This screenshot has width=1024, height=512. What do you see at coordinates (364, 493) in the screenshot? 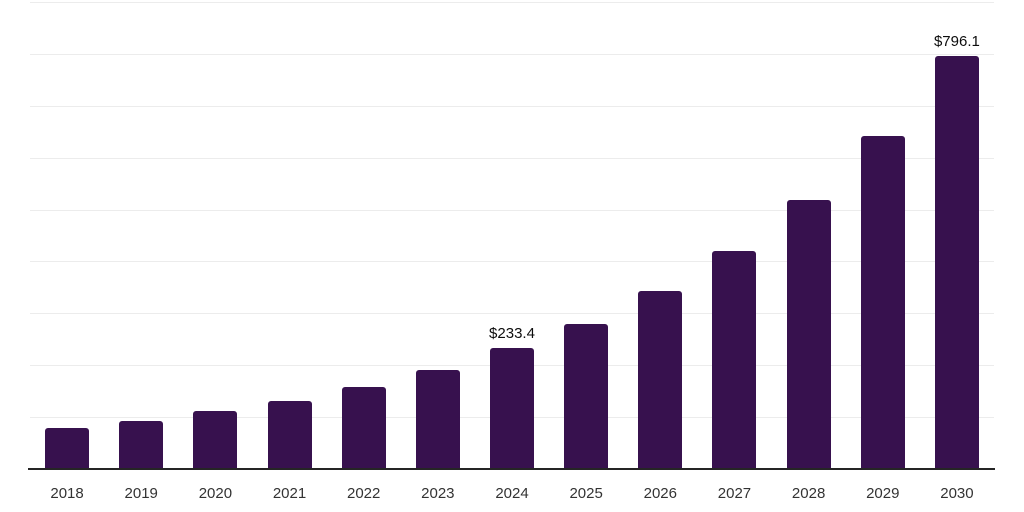
I see `x-axis-label-2022: 2022` at bounding box center [364, 493].